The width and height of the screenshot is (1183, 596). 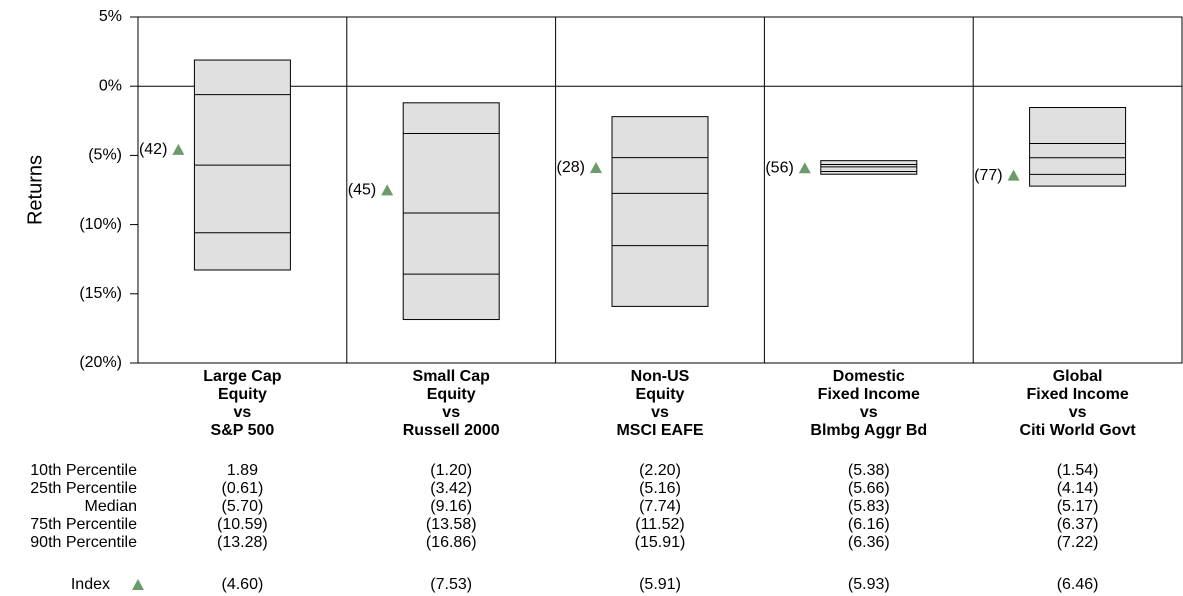 What do you see at coordinates (452, 376) in the screenshot?
I see `category-label: Small Cap` at bounding box center [452, 376].